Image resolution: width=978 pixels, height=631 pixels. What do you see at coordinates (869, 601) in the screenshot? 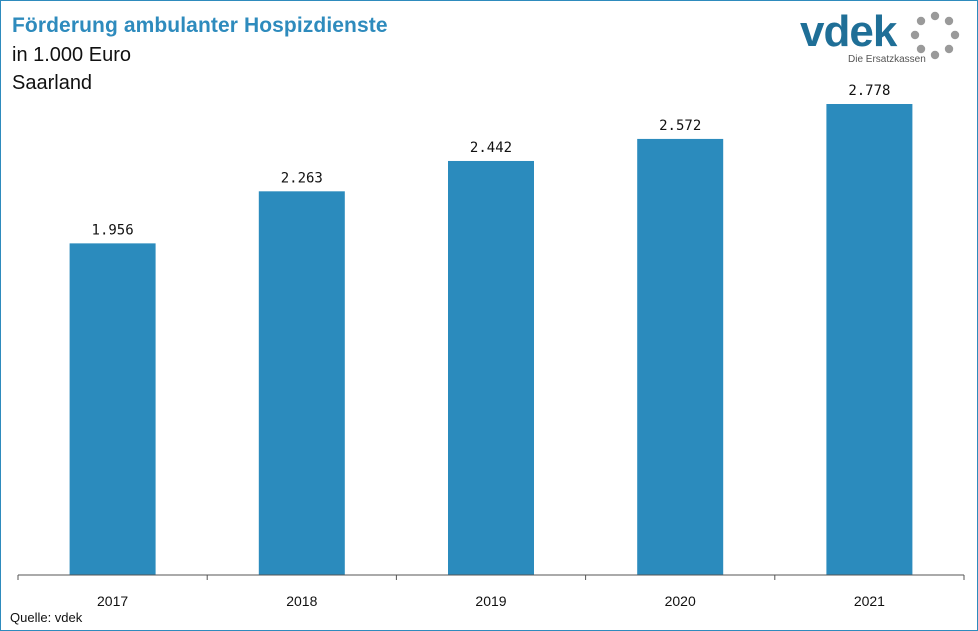
I see `x-tick-label-2021: 2021` at bounding box center [869, 601].